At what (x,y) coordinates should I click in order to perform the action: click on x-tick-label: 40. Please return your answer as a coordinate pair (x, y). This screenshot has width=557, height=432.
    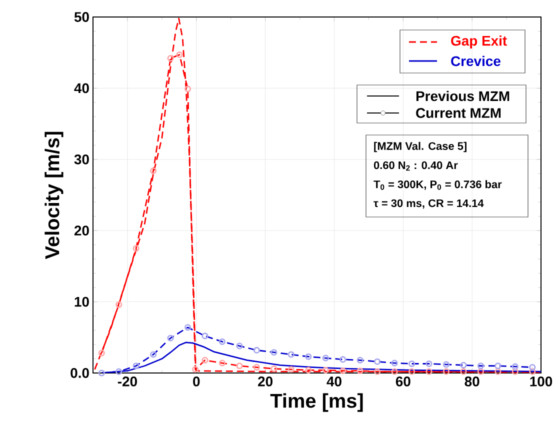
    Looking at the image, I should click on (334, 381).